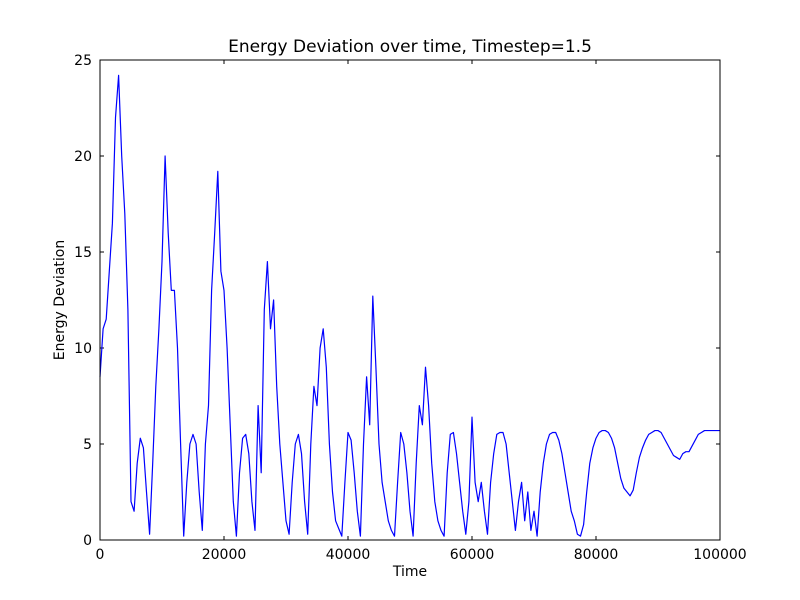 This screenshot has width=800, height=600. I want to click on y-tick-label: 0, so click(87, 541).